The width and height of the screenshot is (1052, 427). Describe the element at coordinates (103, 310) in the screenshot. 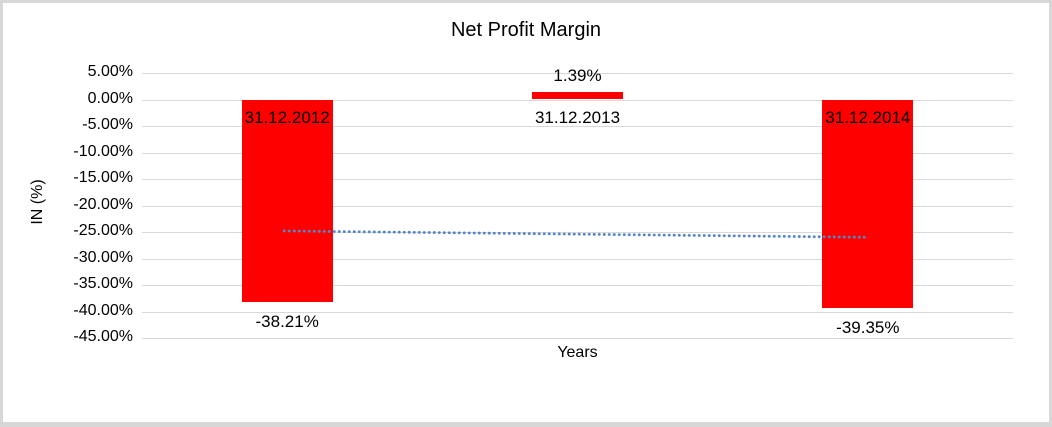

I see `y-tick-label: -40.00%` at that location.